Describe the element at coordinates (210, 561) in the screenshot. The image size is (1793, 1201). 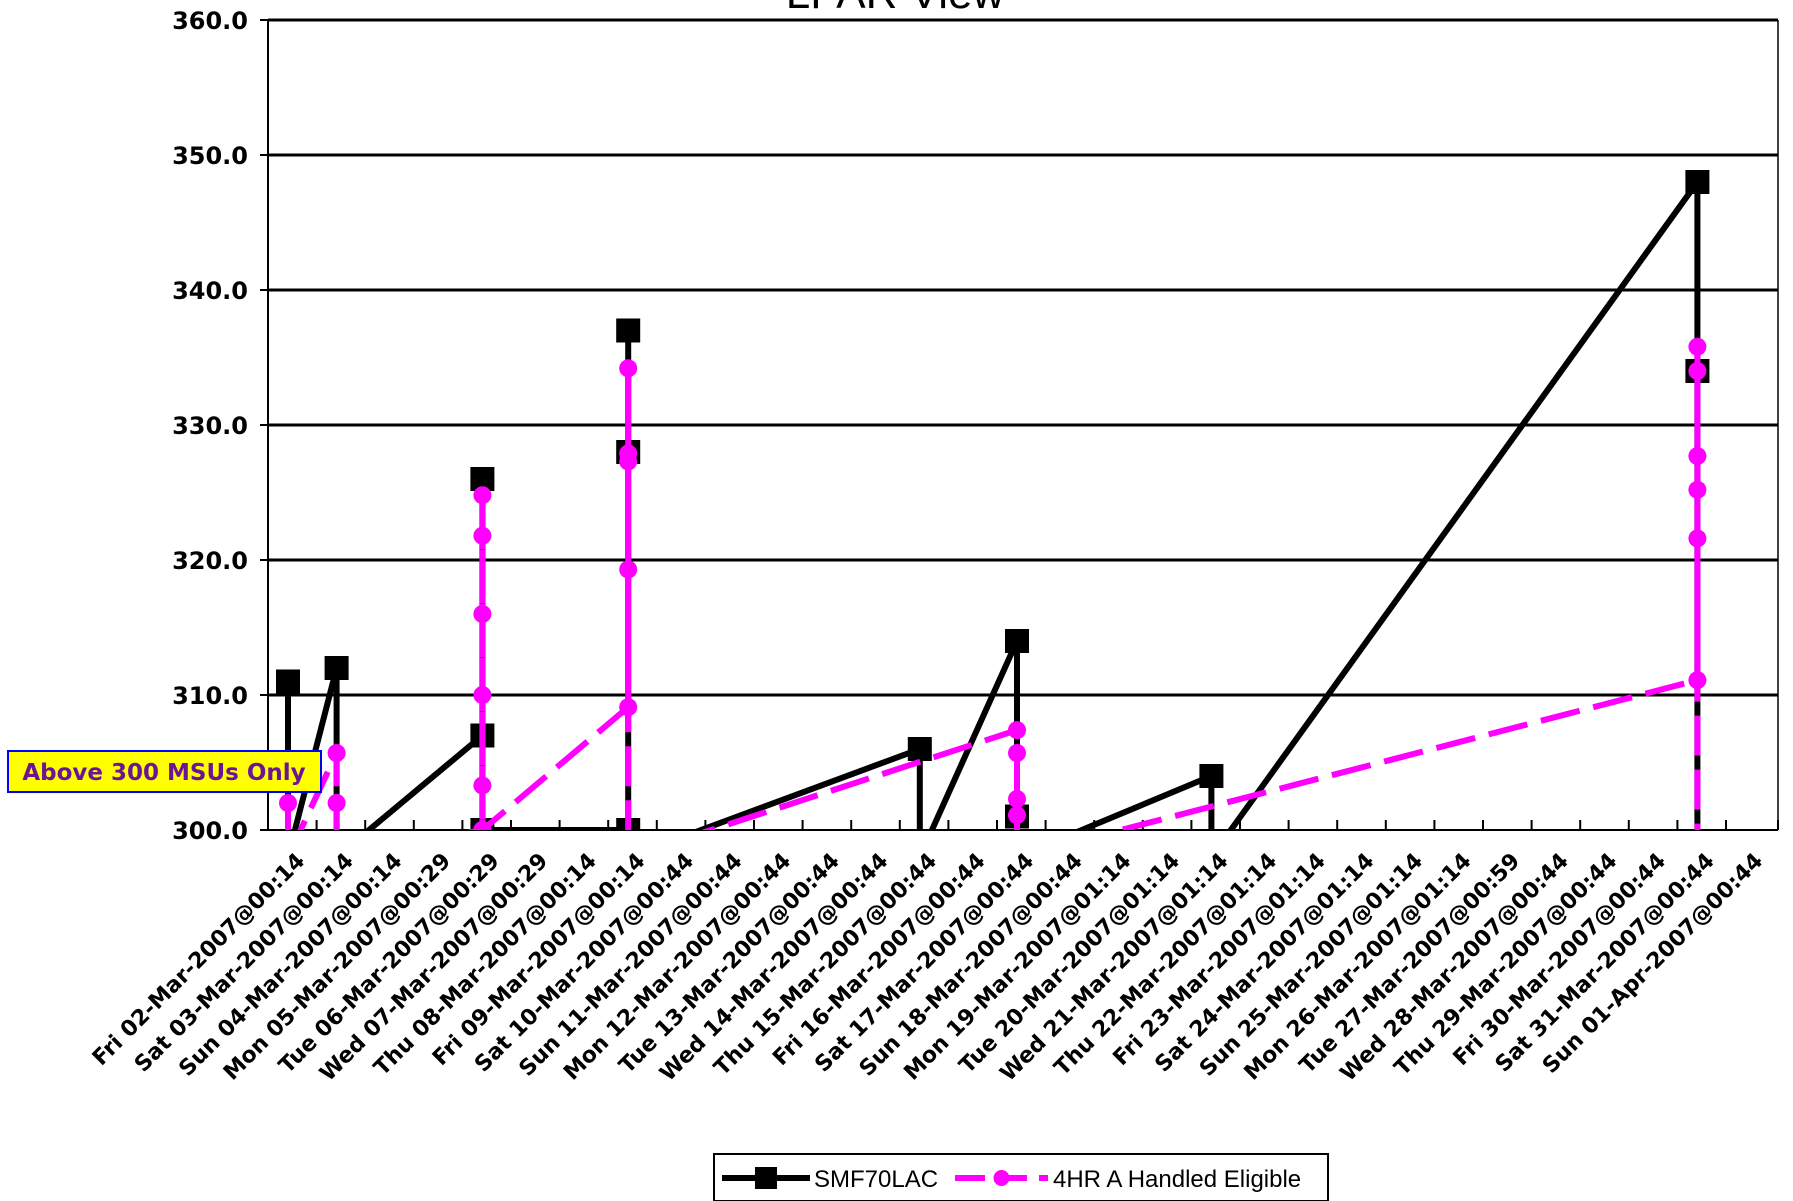
I see `y-tick-label: 320.0` at that location.